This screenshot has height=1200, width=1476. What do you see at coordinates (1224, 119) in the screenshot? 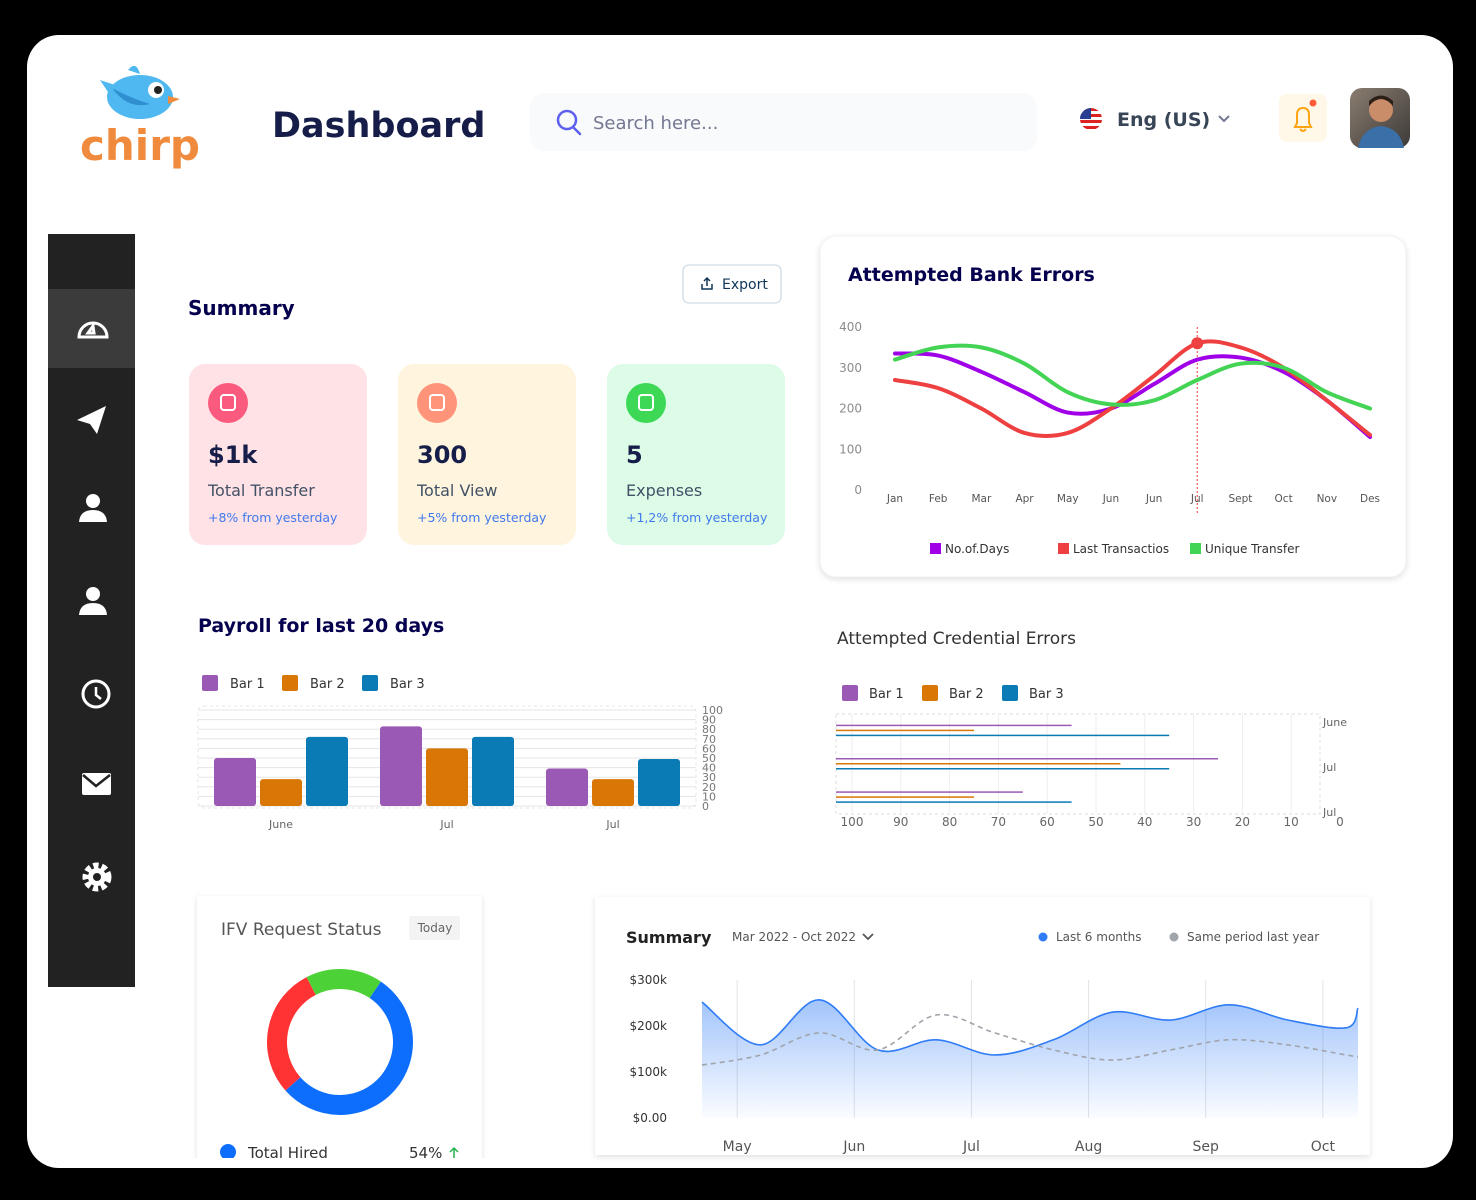
I see `language-chevron` at bounding box center [1224, 119].